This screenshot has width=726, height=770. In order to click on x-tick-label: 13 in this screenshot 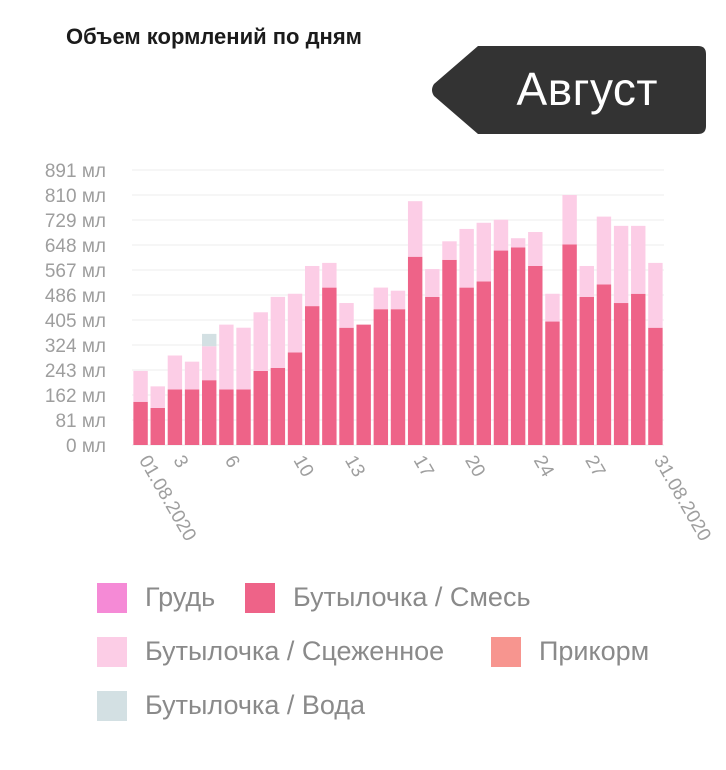, I will do `click(354, 466)`.